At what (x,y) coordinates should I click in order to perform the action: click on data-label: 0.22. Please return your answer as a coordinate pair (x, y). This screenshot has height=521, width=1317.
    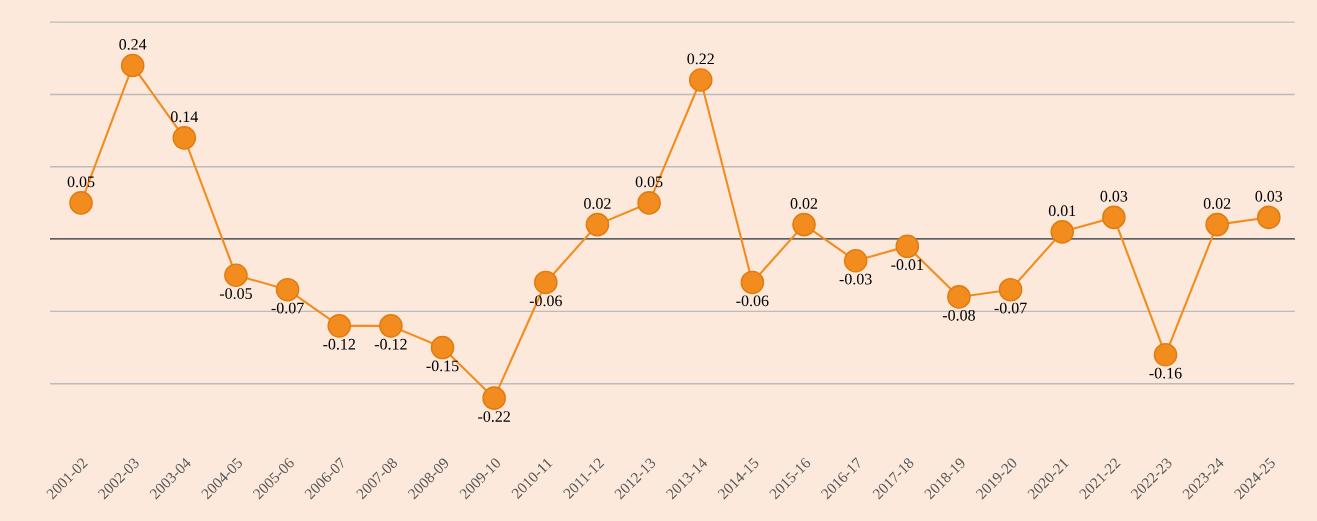
    Looking at the image, I should click on (700, 59).